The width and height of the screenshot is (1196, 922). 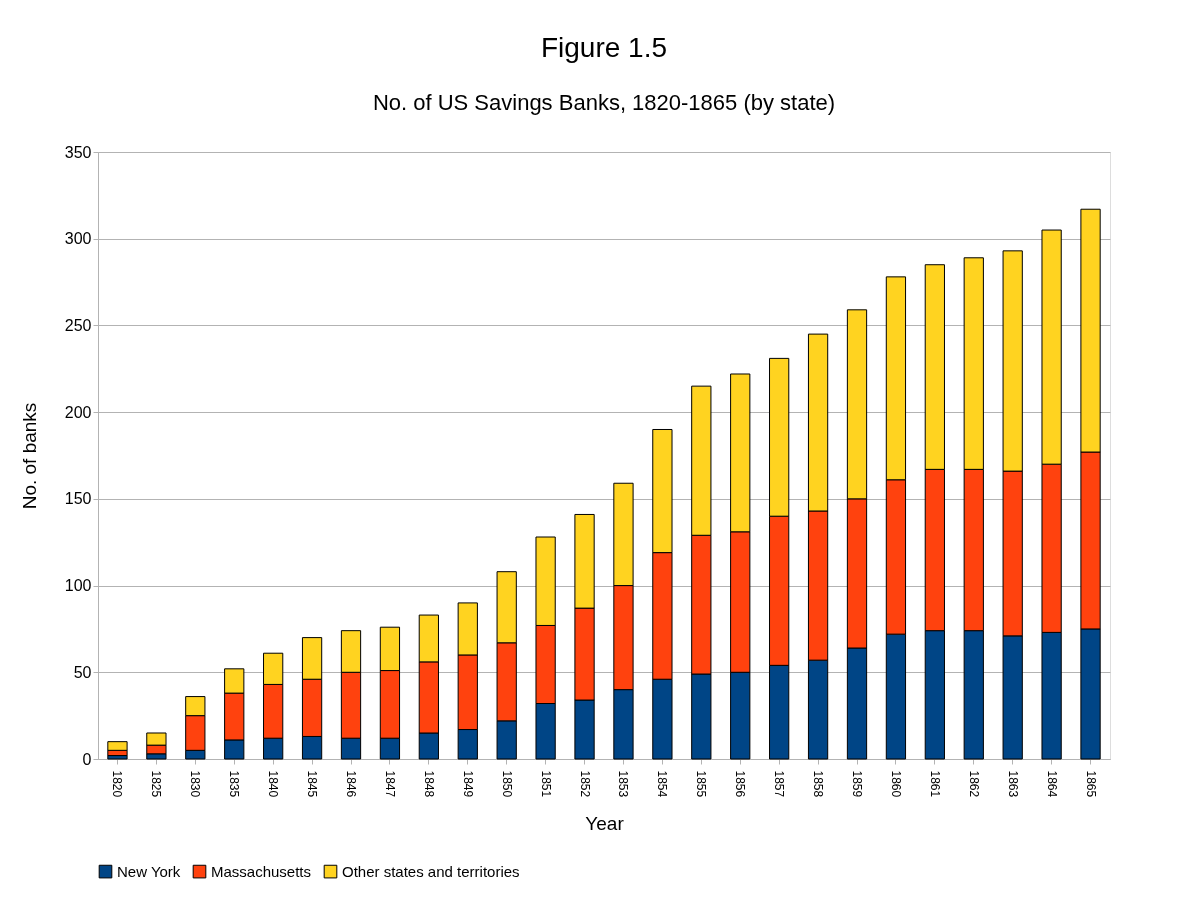 What do you see at coordinates (506, 784) in the screenshot?
I see `x-tick-label: 1850` at bounding box center [506, 784].